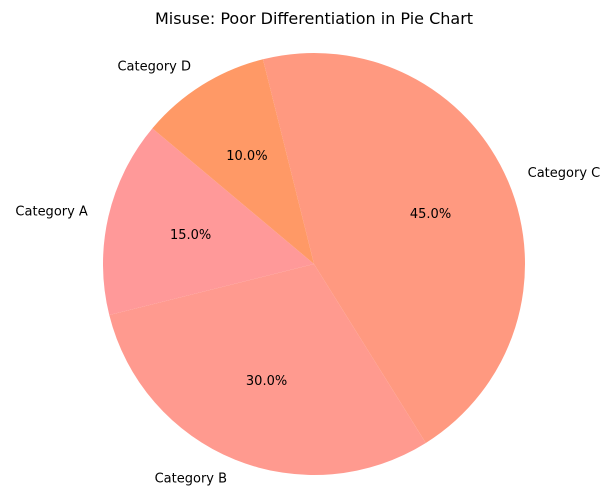 The image size is (616, 504). I want to click on slice-label-category-c: Category C, so click(564, 173).